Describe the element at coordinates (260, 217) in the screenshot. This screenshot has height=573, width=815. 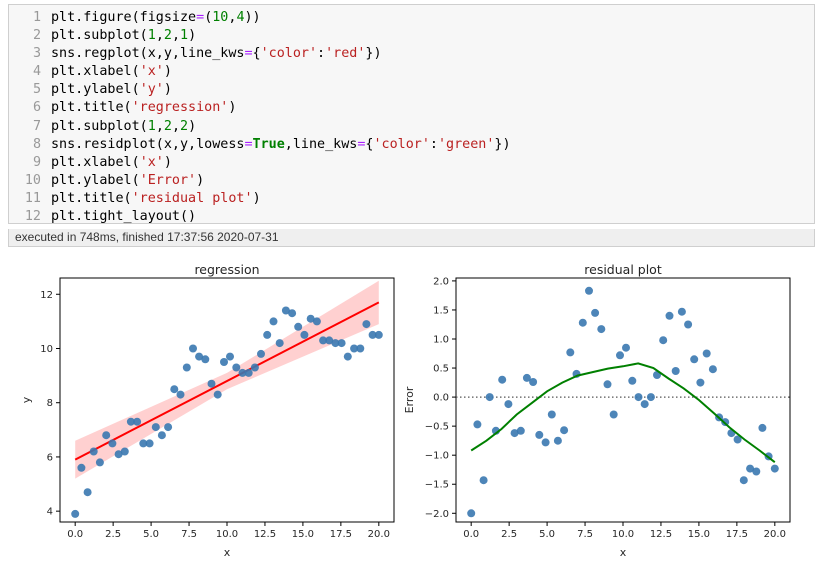
I see `code-line: 12 plt.tight_layout()` at that location.